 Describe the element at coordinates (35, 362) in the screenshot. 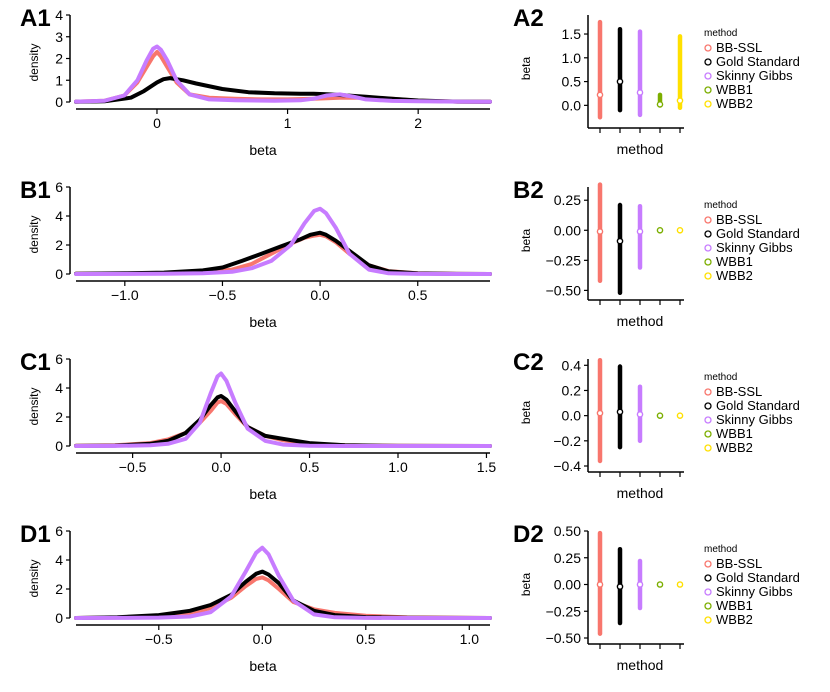

I see `panel-label: C1` at that location.